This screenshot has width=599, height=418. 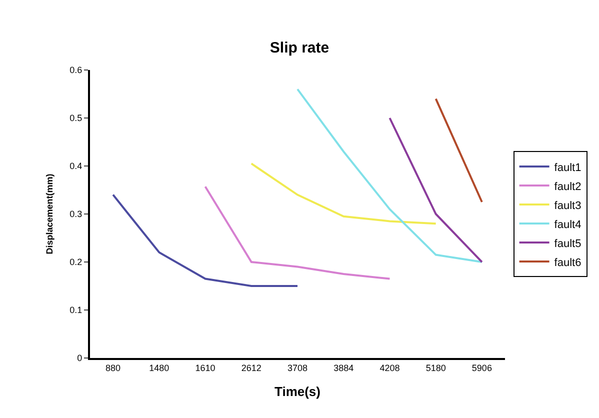 What do you see at coordinates (482, 367) in the screenshot?
I see `x-tick-label: 5906` at bounding box center [482, 367].